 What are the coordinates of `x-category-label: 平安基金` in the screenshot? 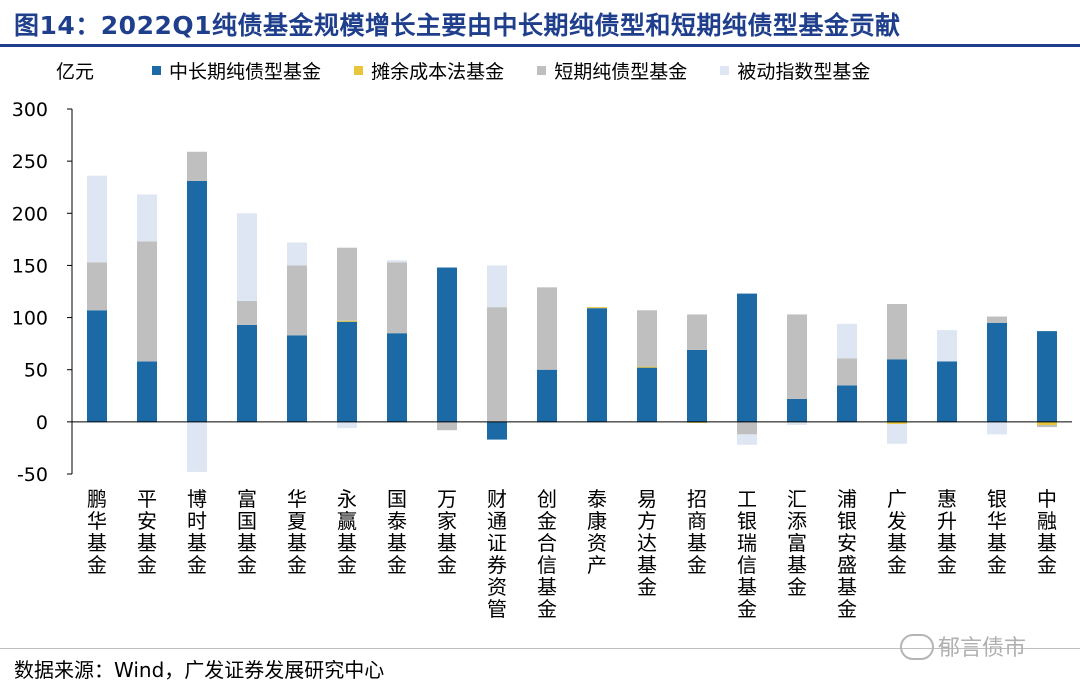 It's located at (147, 532).